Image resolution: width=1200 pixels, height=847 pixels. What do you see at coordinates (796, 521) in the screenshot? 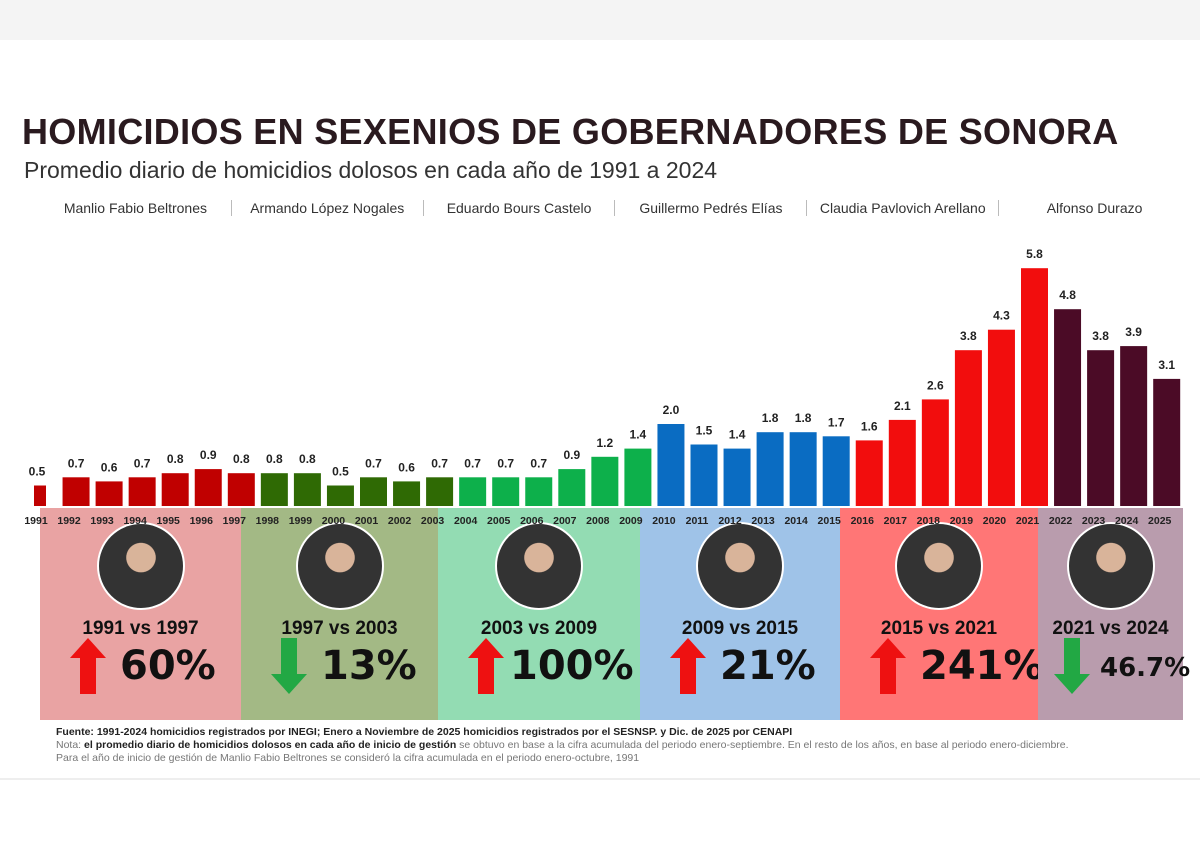
I see `year-label: 2014` at bounding box center [796, 521].